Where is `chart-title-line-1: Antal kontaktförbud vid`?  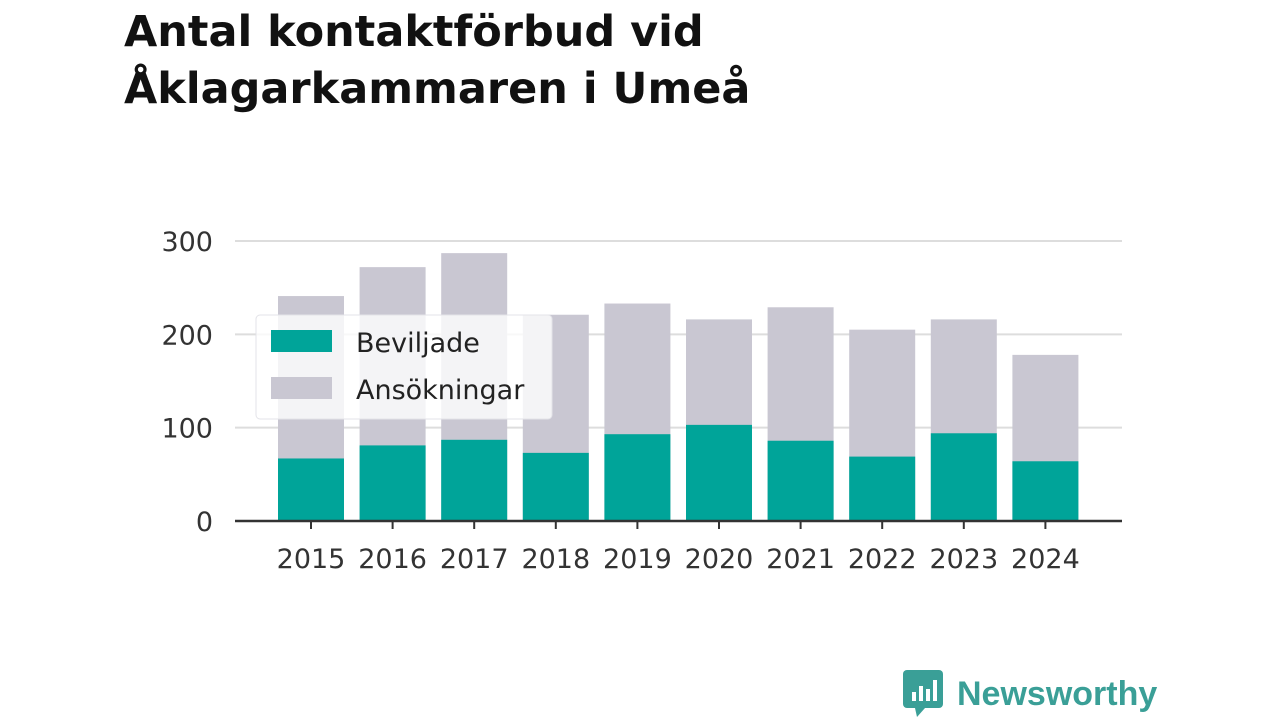
chart-title-line-1: Antal kontaktförbud vid is located at coordinates (414, 32).